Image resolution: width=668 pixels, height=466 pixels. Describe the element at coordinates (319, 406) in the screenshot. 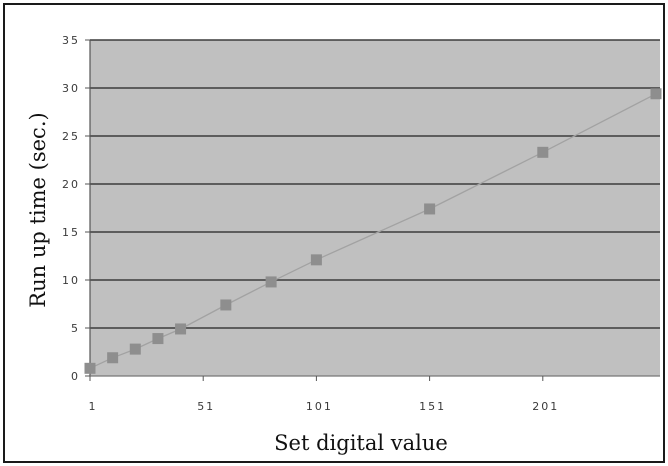

I see `x-tick-label-101: 101` at that location.